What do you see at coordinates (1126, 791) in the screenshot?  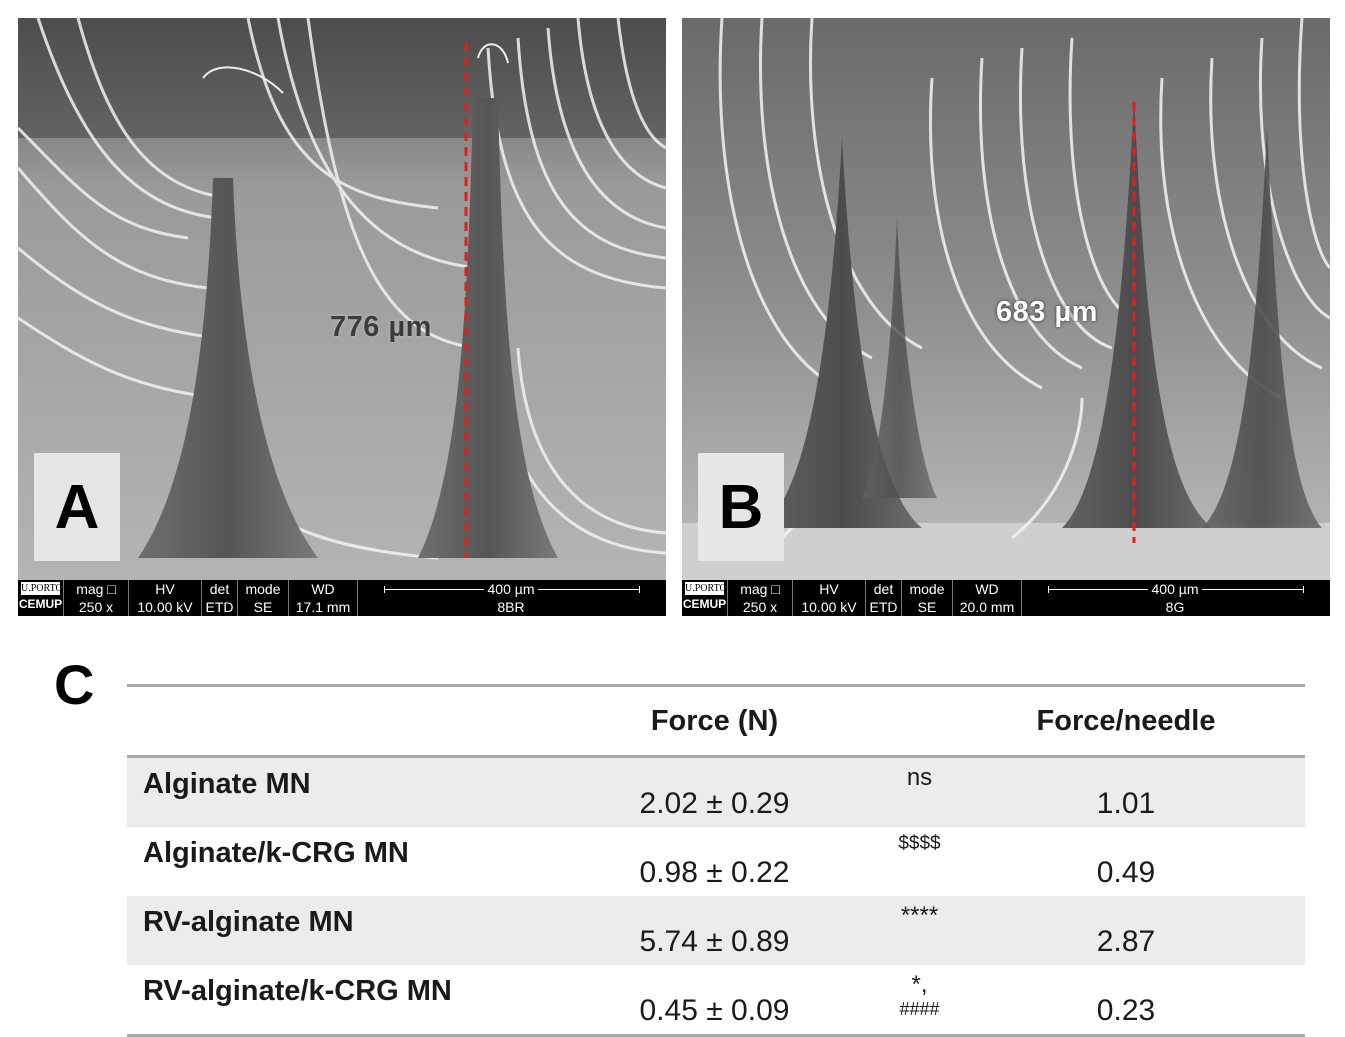 I see `row-force-per-needle: 1.01` at bounding box center [1126, 791].